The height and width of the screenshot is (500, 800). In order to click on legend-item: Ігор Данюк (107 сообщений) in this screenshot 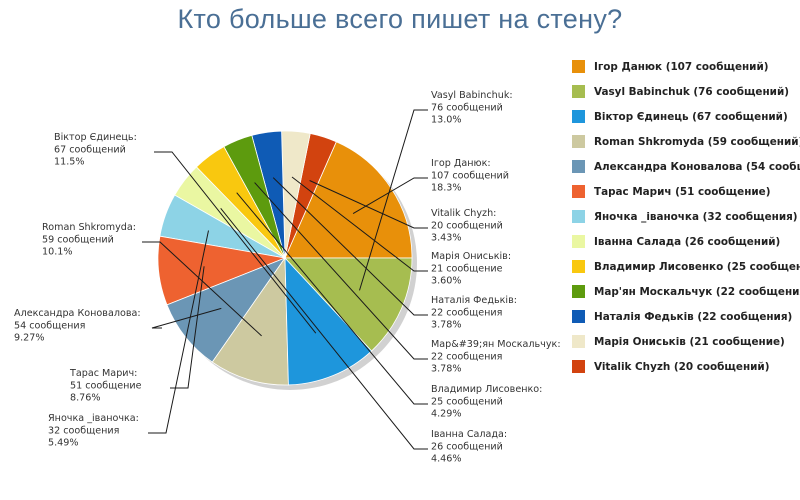, I will do `click(686, 66)`.